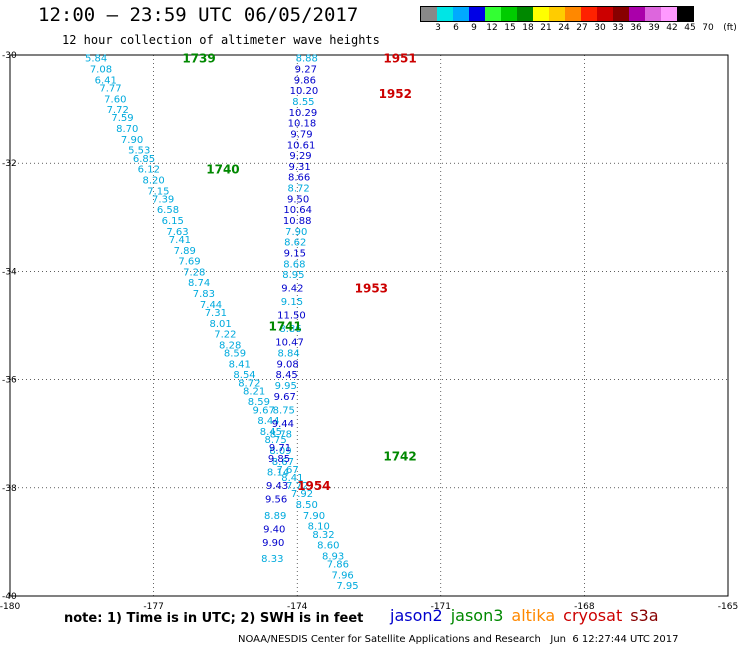 The image size is (740, 650). What do you see at coordinates (291, 316) in the screenshot?
I see `swh-value-label: 11.50` at bounding box center [291, 316].